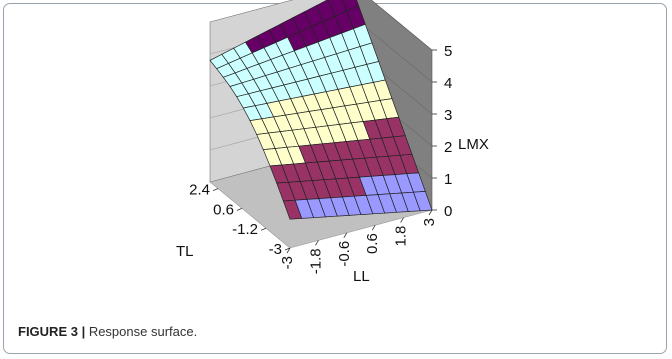 The width and height of the screenshot is (672, 359). I want to click on surface-cell, so click(423, 201).